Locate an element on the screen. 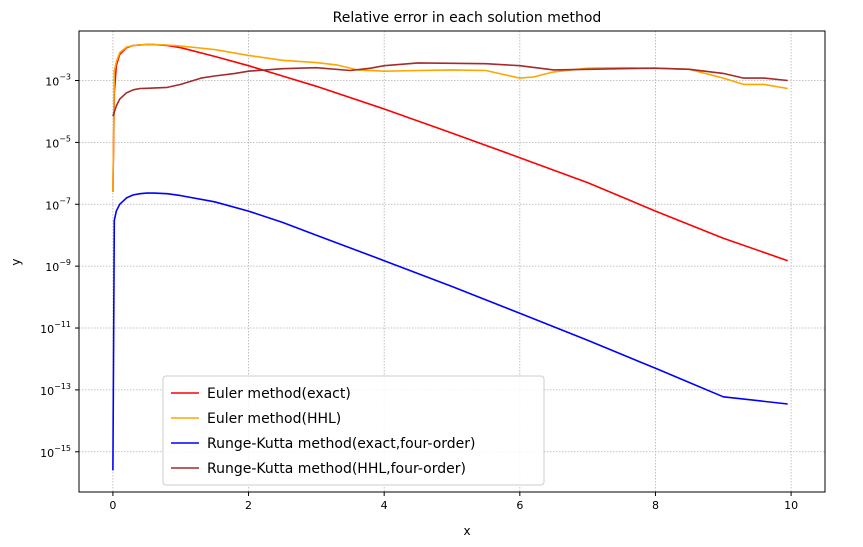  x-tick-label: 4 is located at coordinates (384, 505).